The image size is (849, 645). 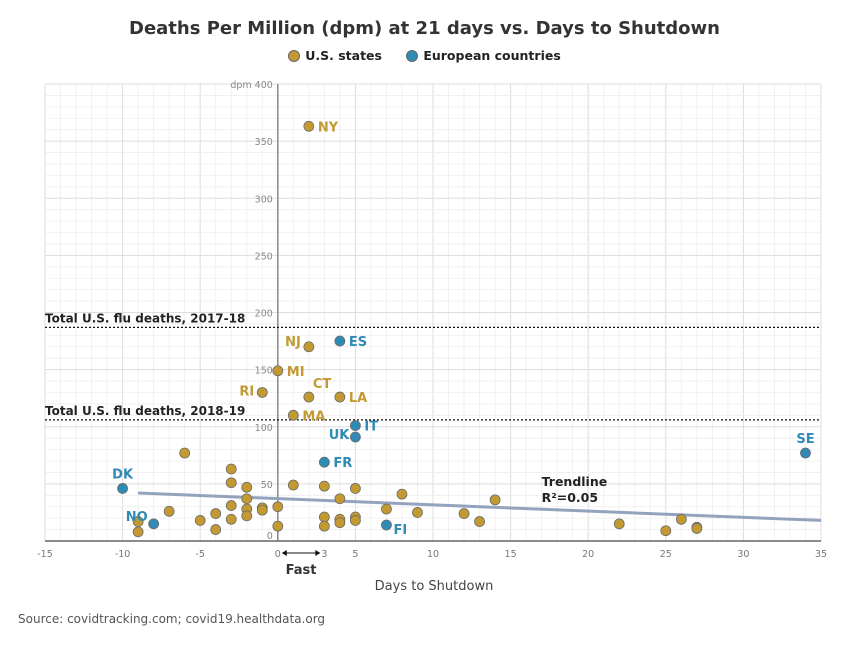 What do you see at coordinates (412, 56) in the screenshot?
I see `legend-europe-swatch` at bounding box center [412, 56].